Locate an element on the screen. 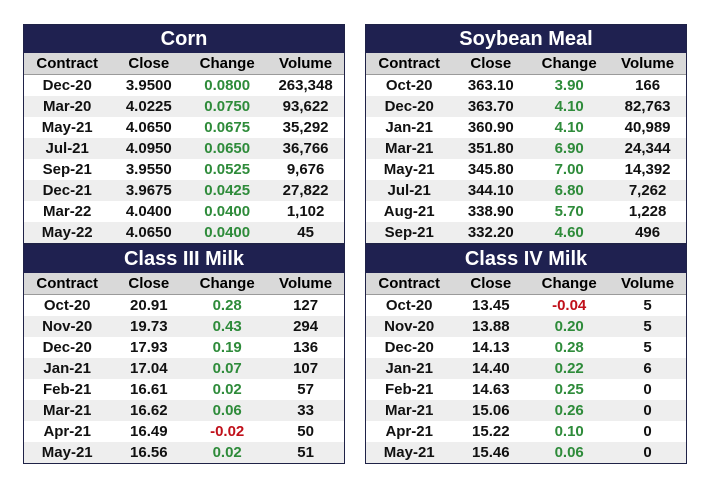 This screenshot has height=483, width=708. change-cell: 0.22 is located at coordinates (569, 368).